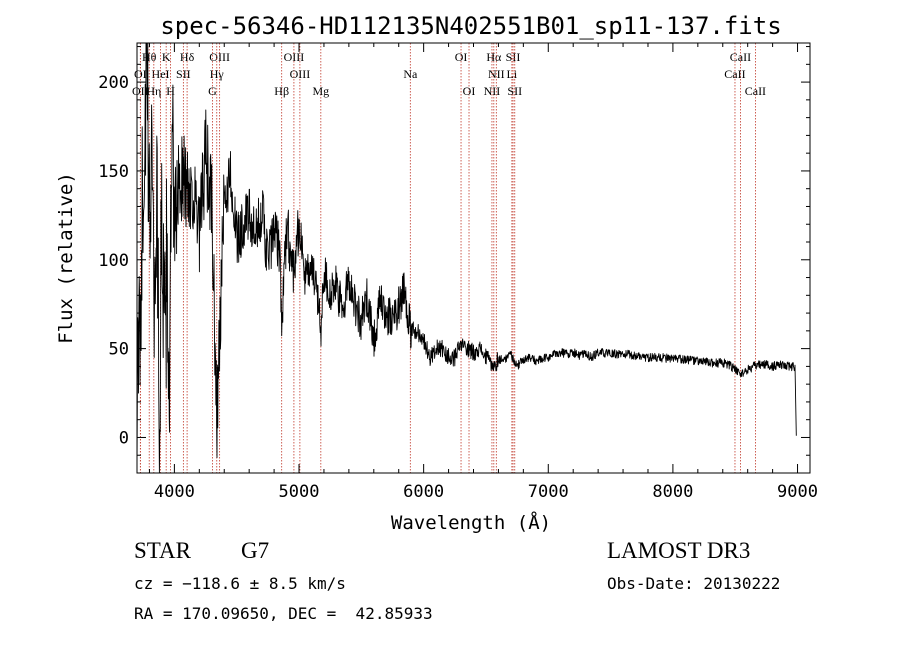  Describe the element at coordinates (672, 492) in the screenshot. I see `x-tick-label: 8000` at that location.